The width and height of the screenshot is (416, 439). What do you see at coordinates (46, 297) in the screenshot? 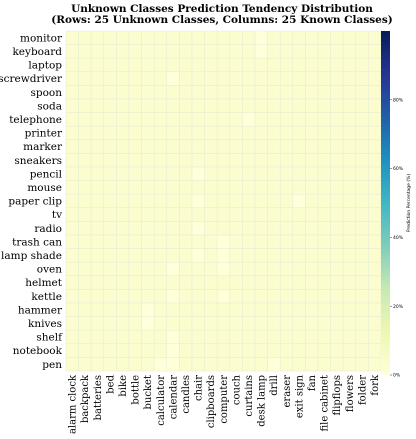
I see `row-label: kettle` at bounding box center [46, 297].